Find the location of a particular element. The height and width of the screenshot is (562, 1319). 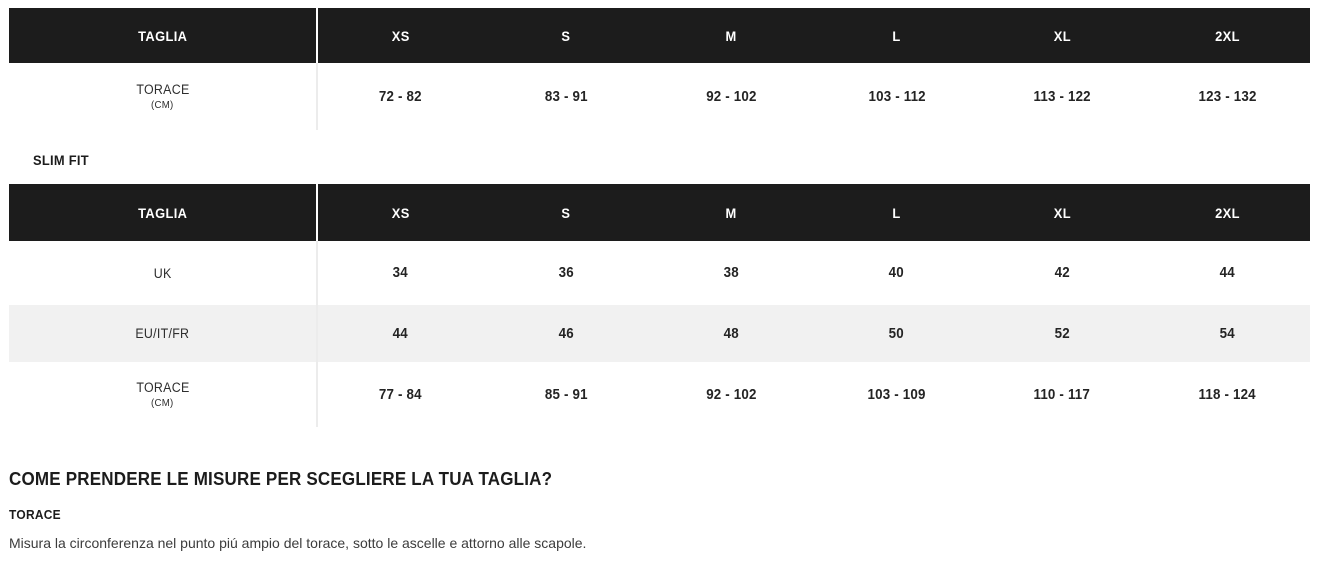

value-text: 42 is located at coordinates (1062, 273).